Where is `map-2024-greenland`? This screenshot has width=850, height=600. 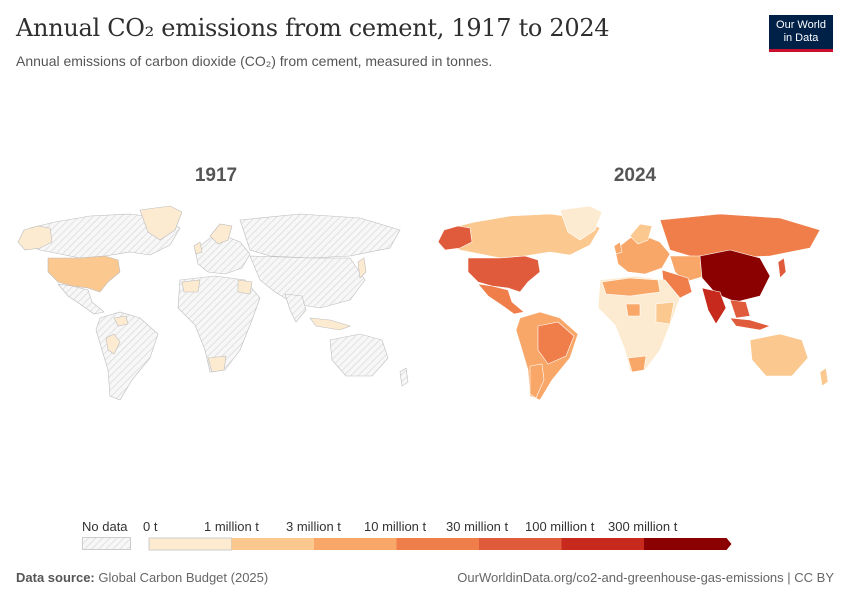 map-2024-greenland is located at coordinates (581, 223).